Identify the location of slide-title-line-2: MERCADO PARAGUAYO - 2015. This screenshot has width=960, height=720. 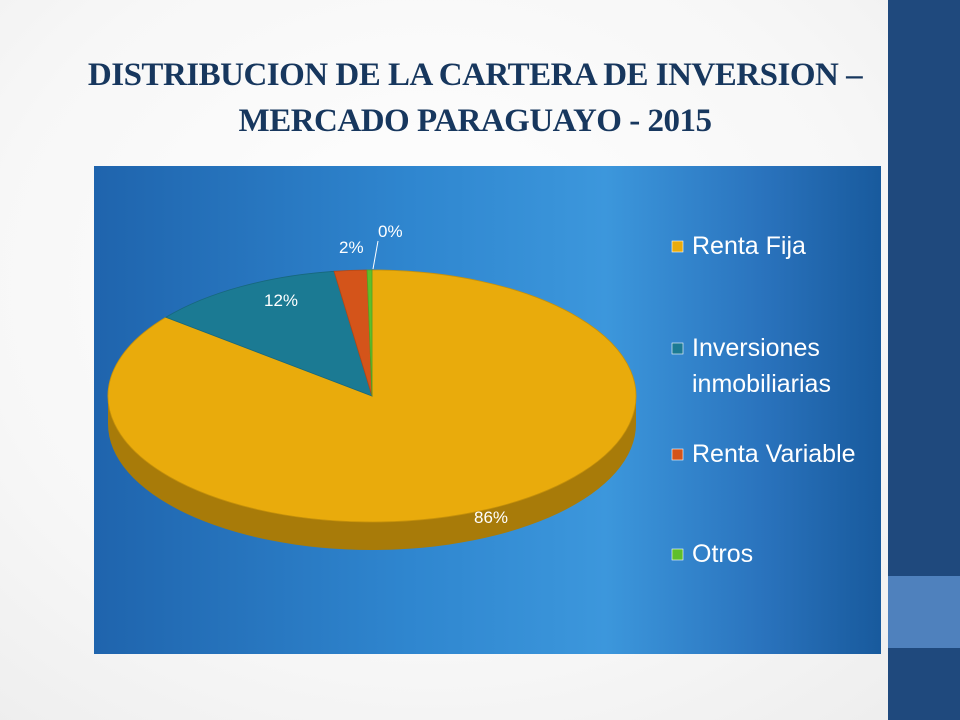
(475, 121).